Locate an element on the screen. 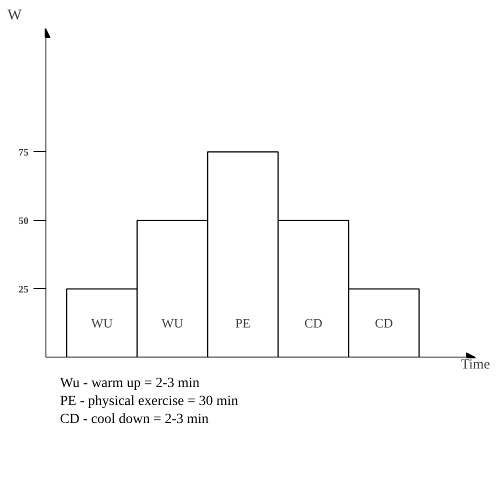 The width and height of the screenshot is (497, 488). x-tick-label: PE is located at coordinates (243, 323).